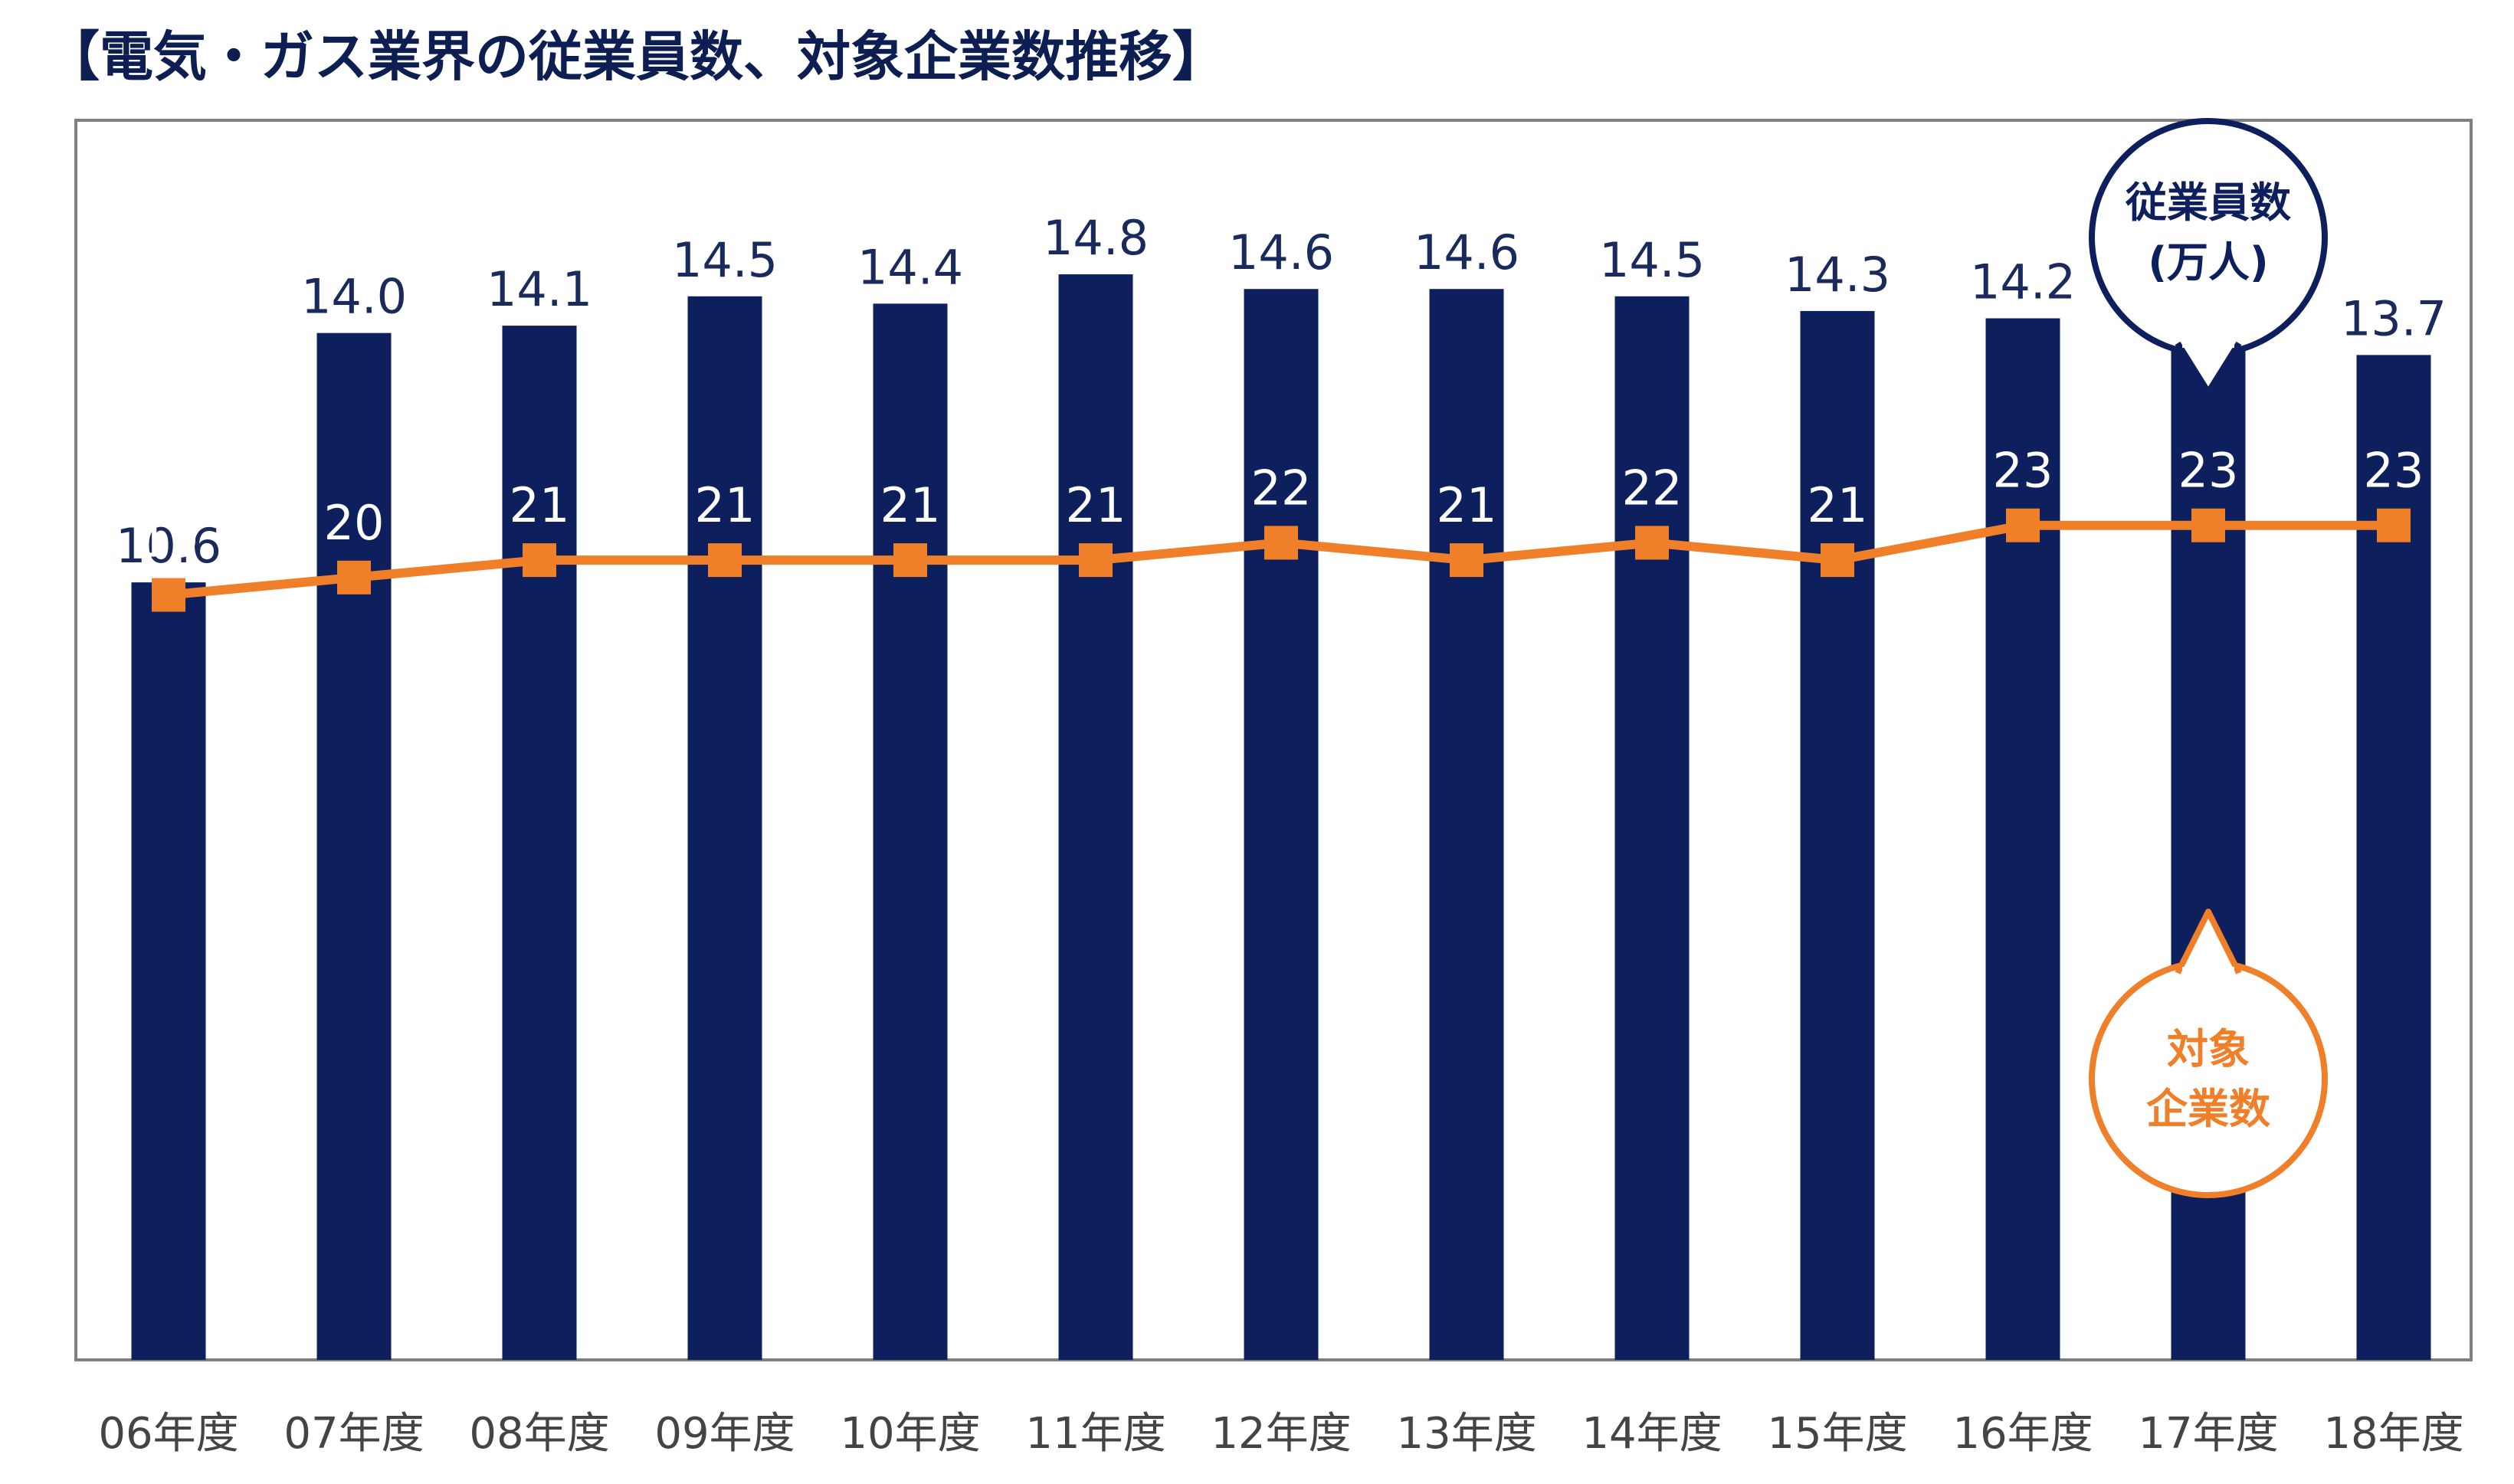  What do you see at coordinates (911, 505) in the screenshot?
I see `line-value-label-4: 21` at bounding box center [911, 505].